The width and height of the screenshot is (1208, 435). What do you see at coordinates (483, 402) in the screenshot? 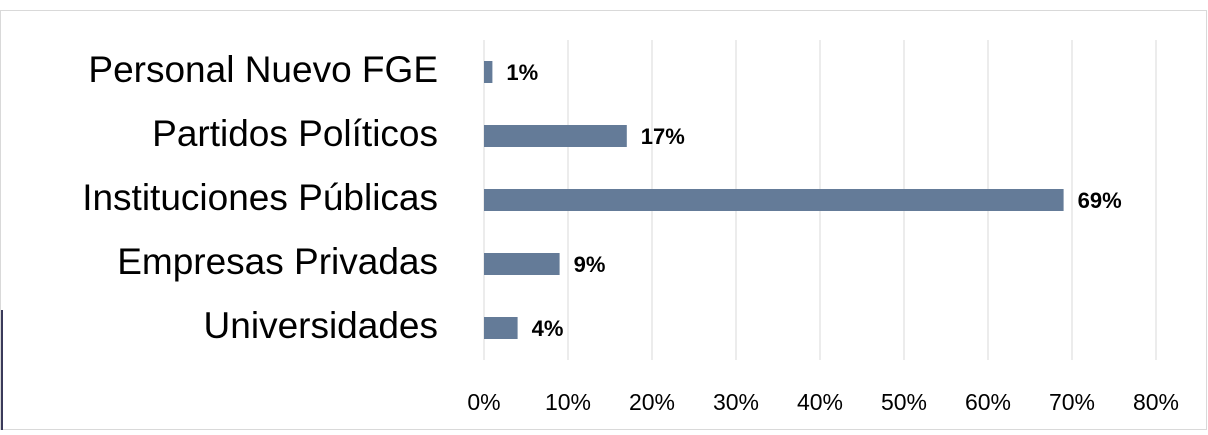
I see `x-tick-label: 0%` at bounding box center [483, 402].